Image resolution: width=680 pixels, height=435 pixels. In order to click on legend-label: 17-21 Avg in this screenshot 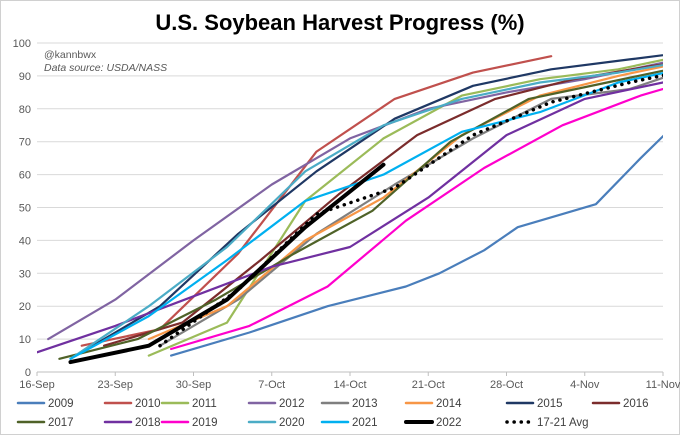, I will do `click(563, 423)`.